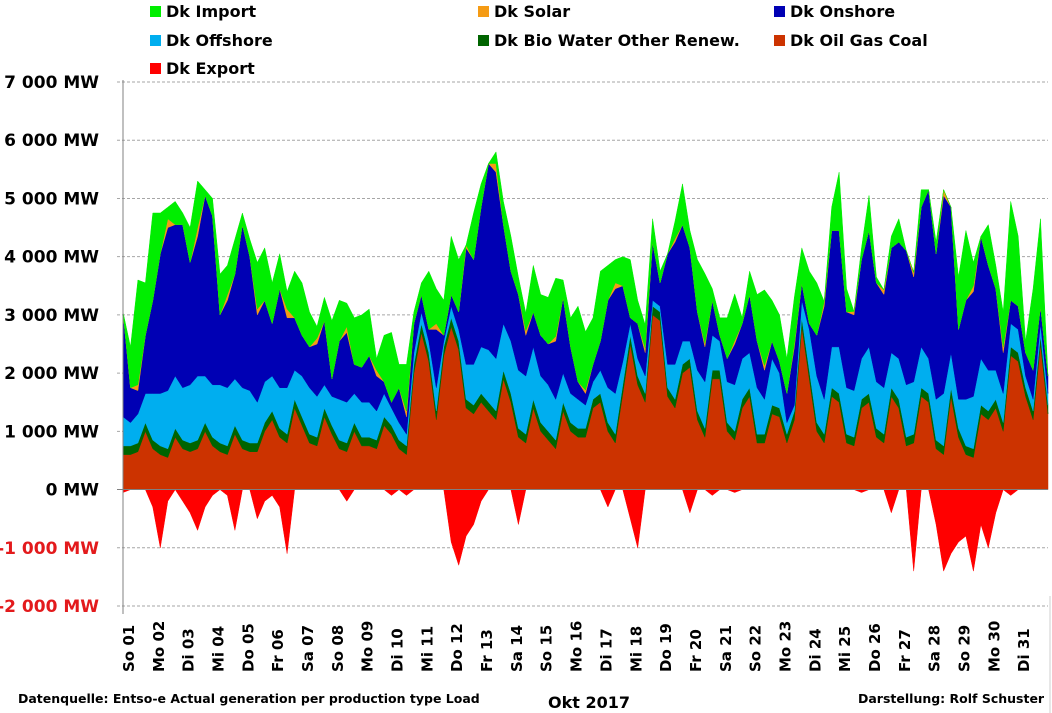 The height and width of the screenshot is (713, 1052). What do you see at coordinates (965, 648) in the screenshot?
I see `x-tick-label: So 29` at bounding box center [965, 648].